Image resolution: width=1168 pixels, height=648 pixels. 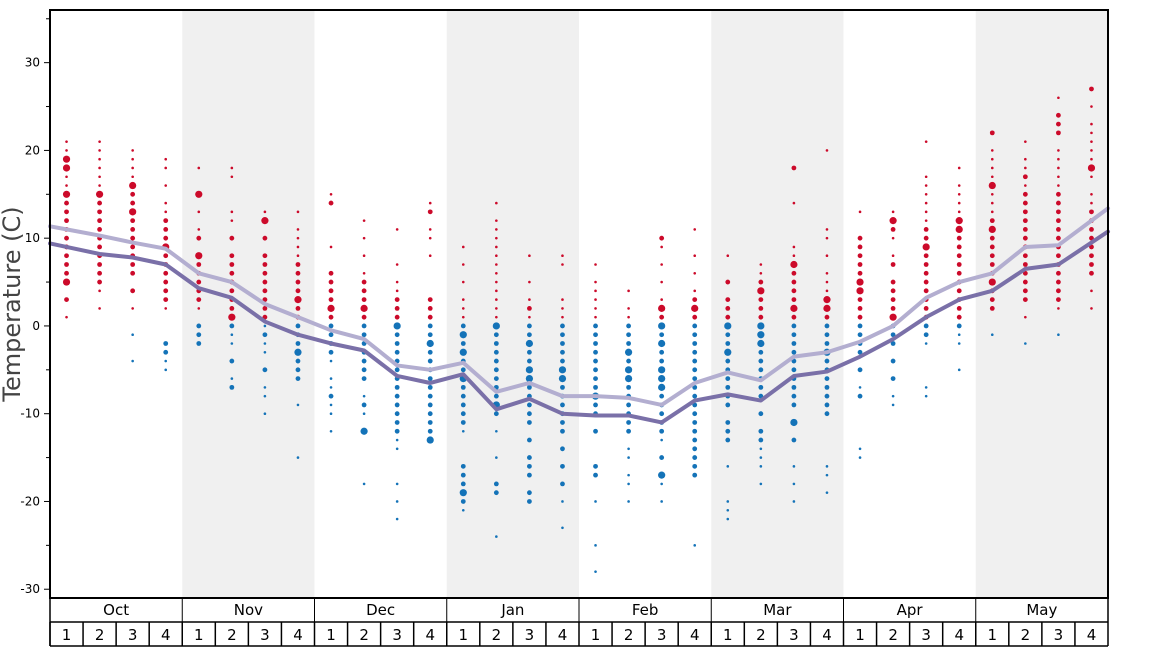 I want to click on week-label: 2, so click(x=1026, y=635).